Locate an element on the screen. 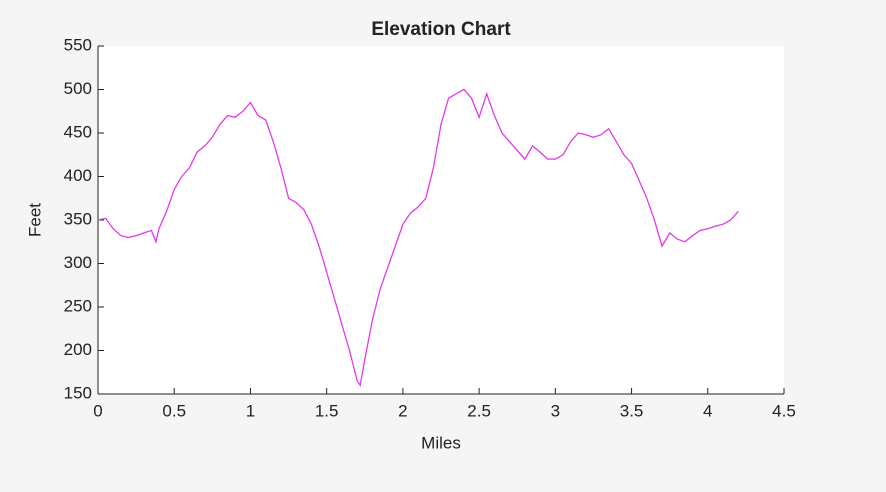  x-tick-label: 1.5 is located at coordinates (327, 410).